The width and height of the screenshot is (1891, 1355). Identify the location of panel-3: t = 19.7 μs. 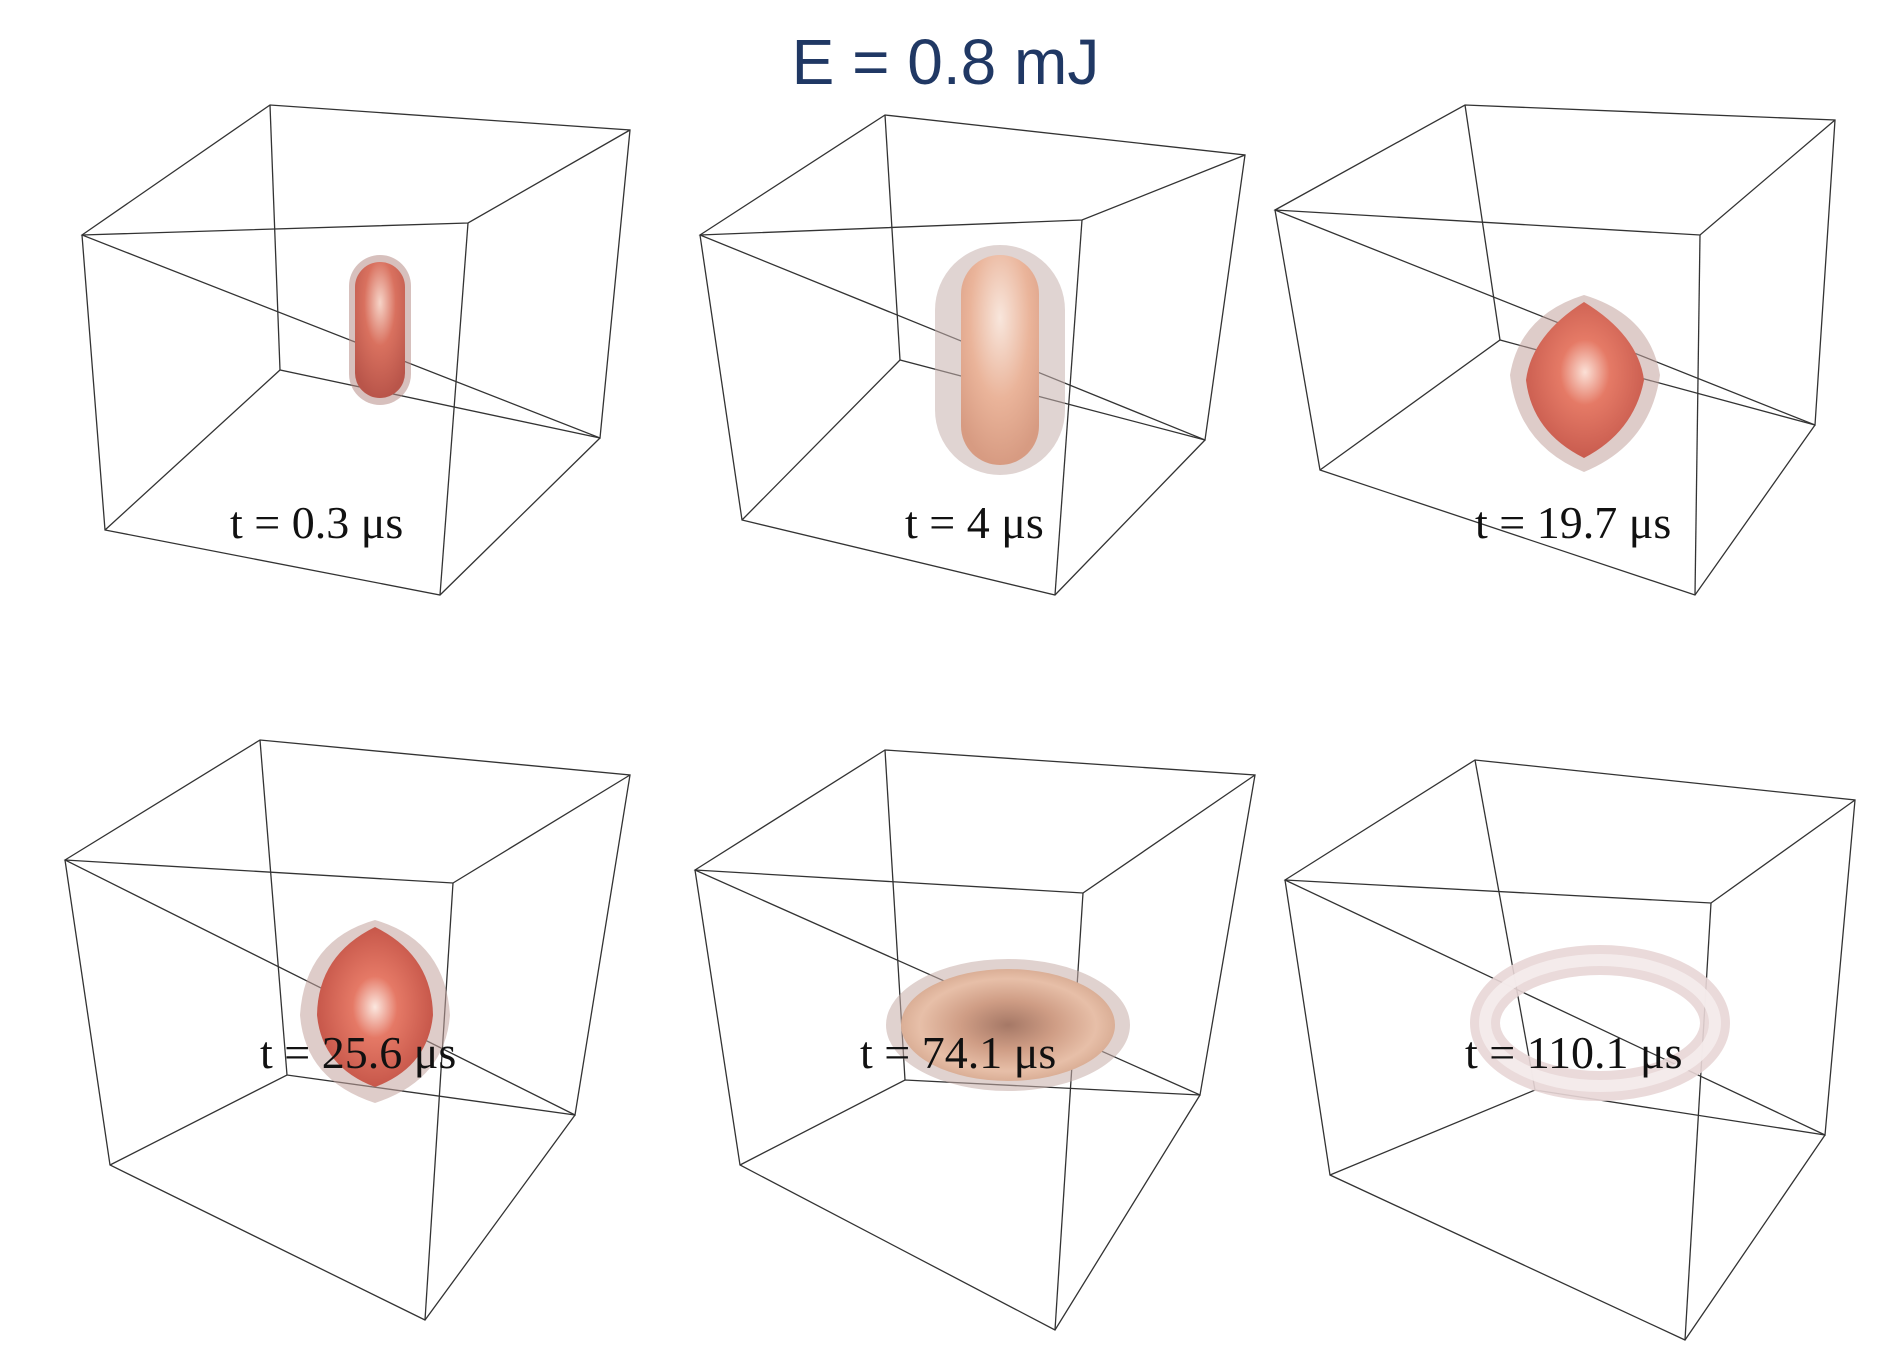
(1570, 407).